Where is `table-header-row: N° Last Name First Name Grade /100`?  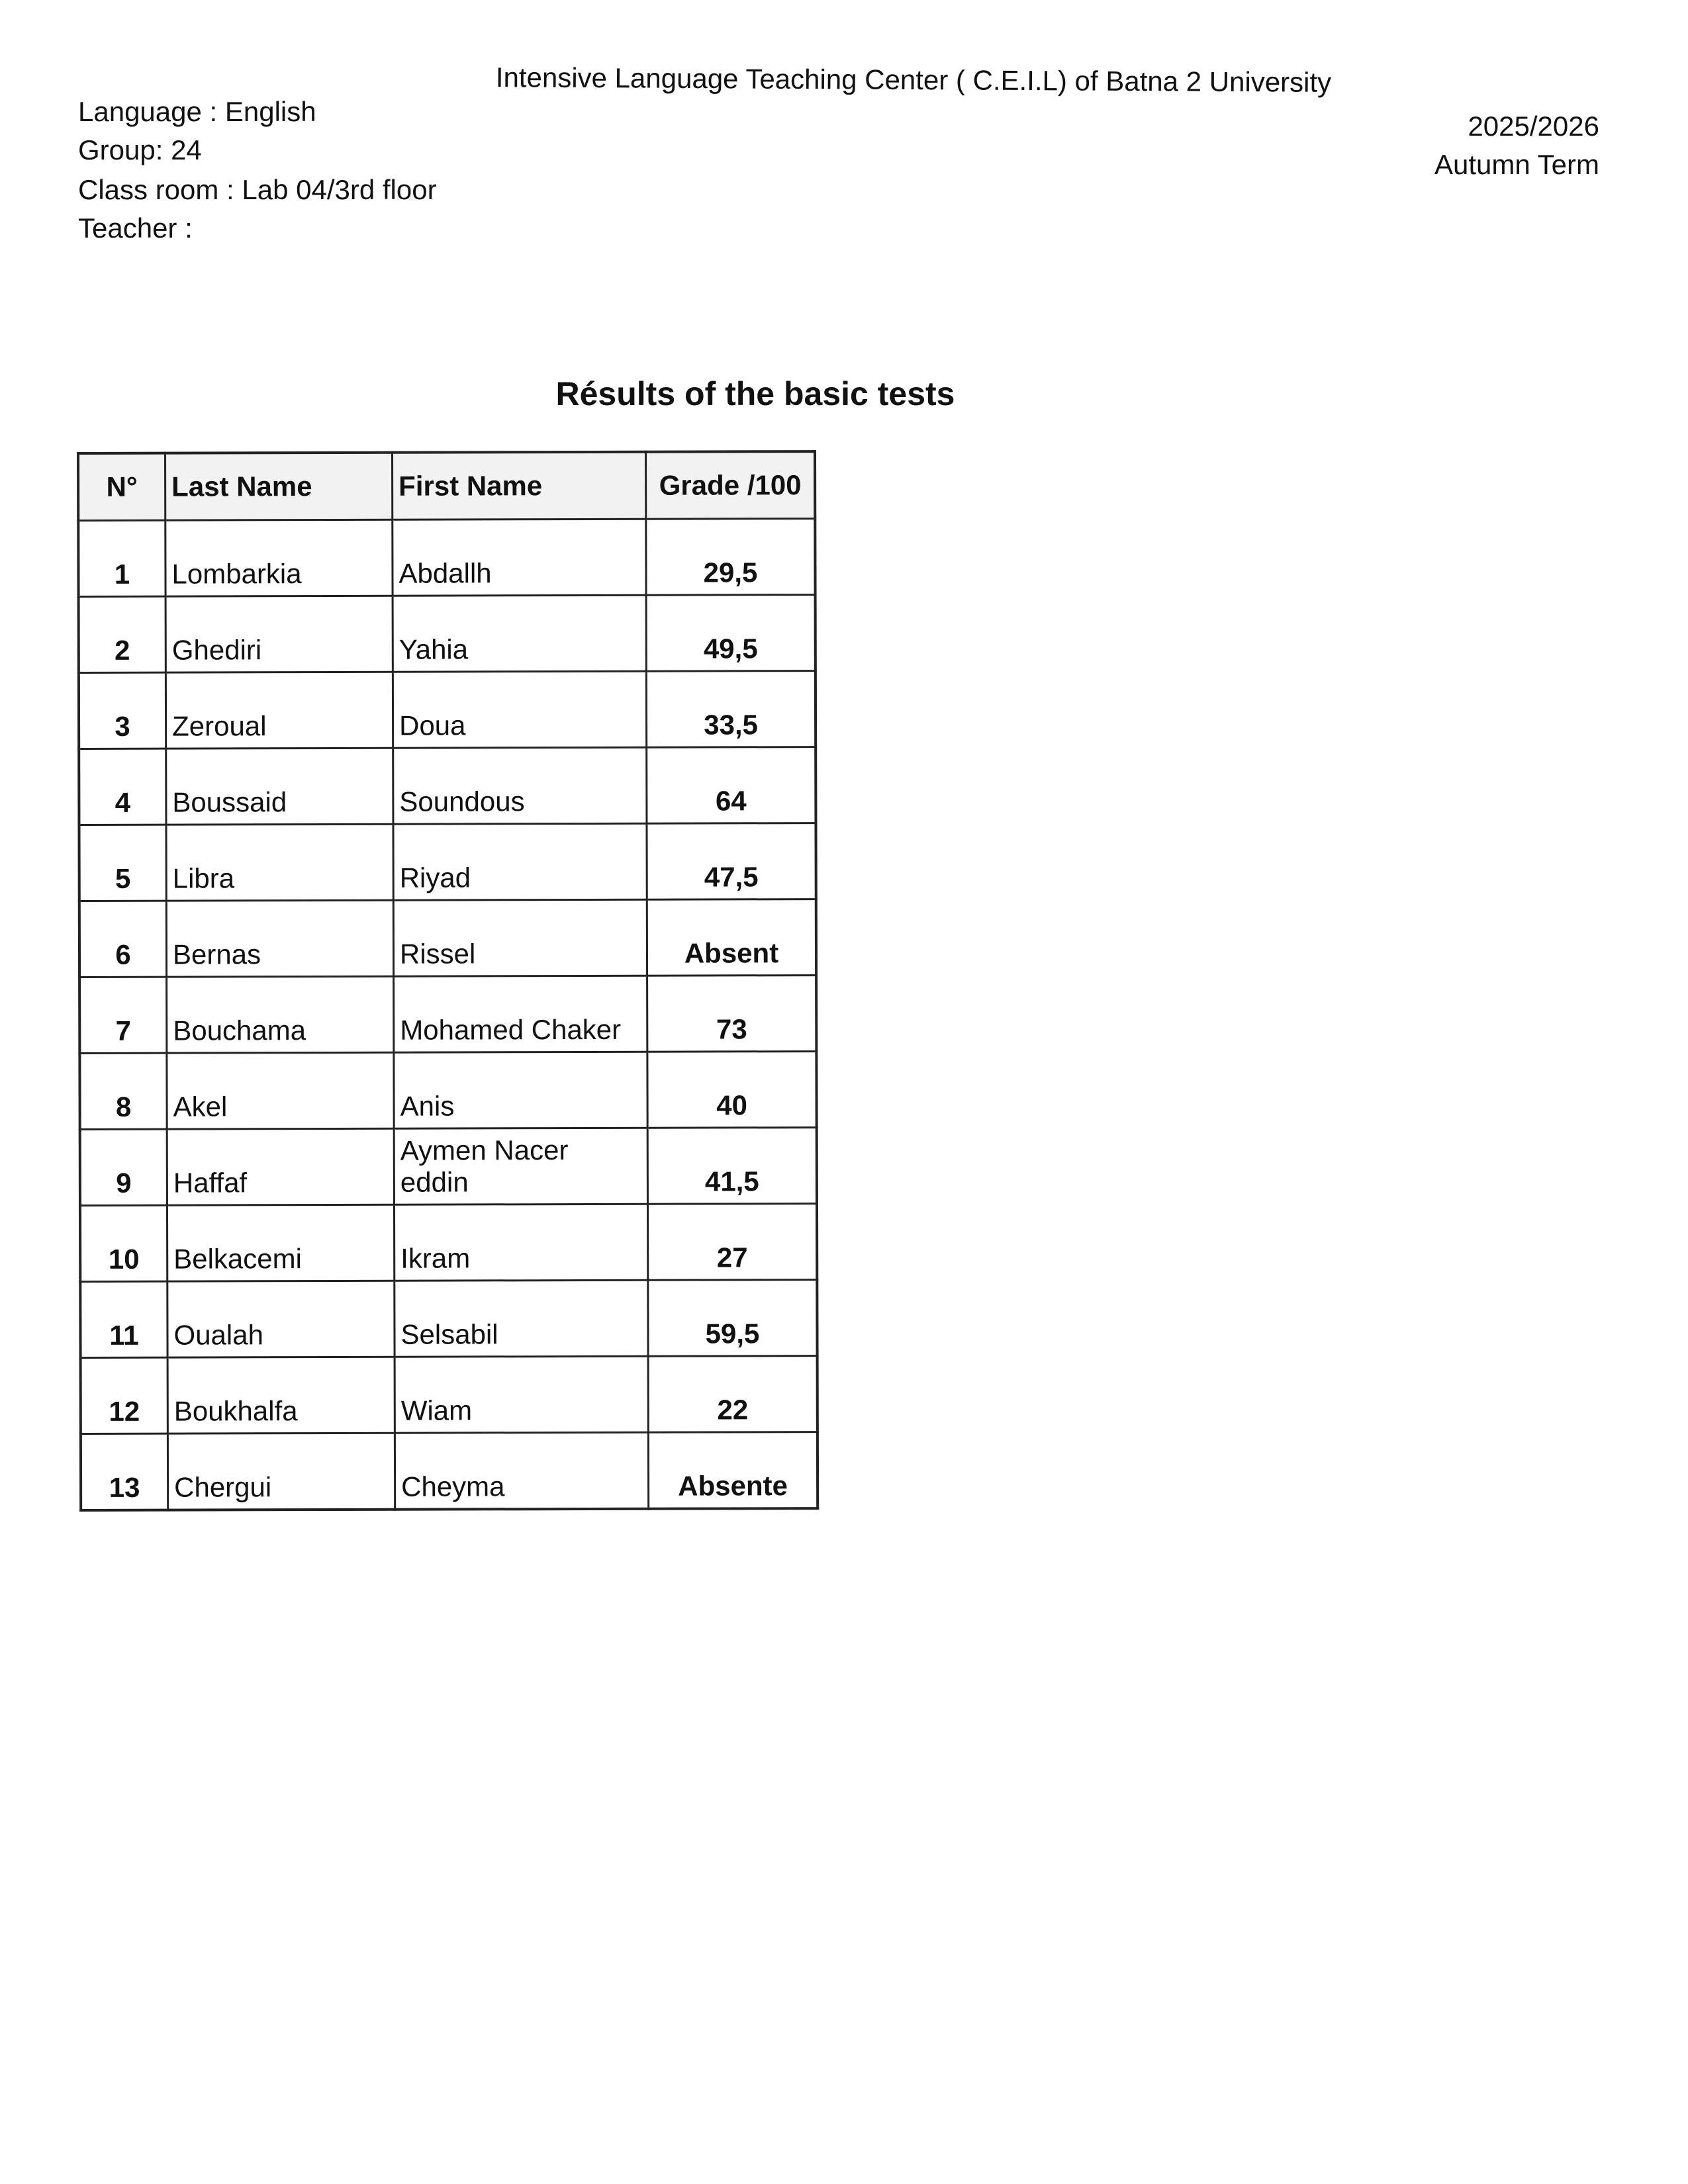
table-header-row: N° Last Name First Name Grade /100 is located at coordinates (447, 486).